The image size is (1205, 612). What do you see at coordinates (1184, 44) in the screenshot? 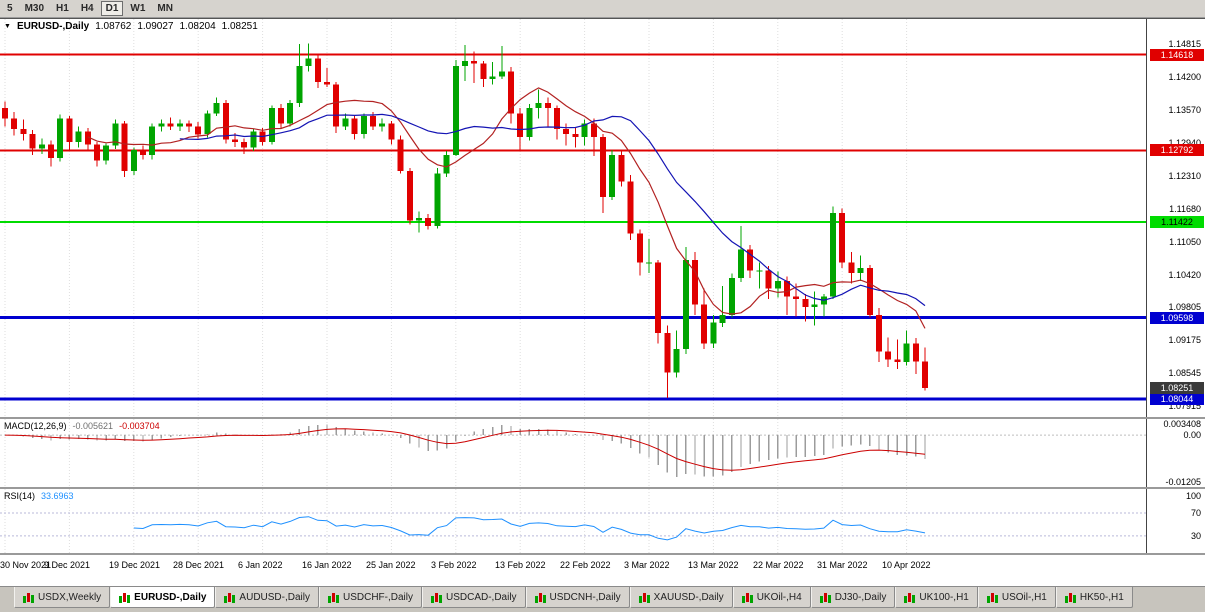
I see `price-axis-tick: 1.14815` at bounding box center [1184, 44].